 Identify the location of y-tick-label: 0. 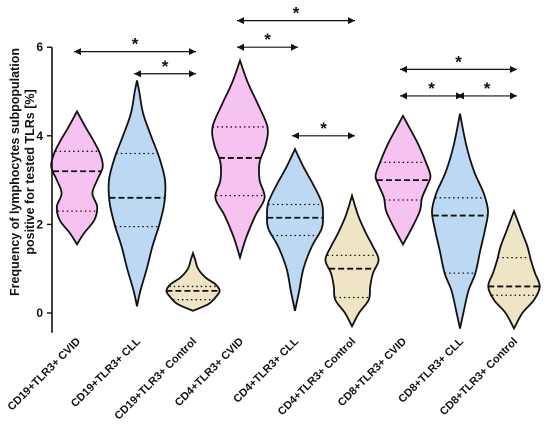
(39, 313).